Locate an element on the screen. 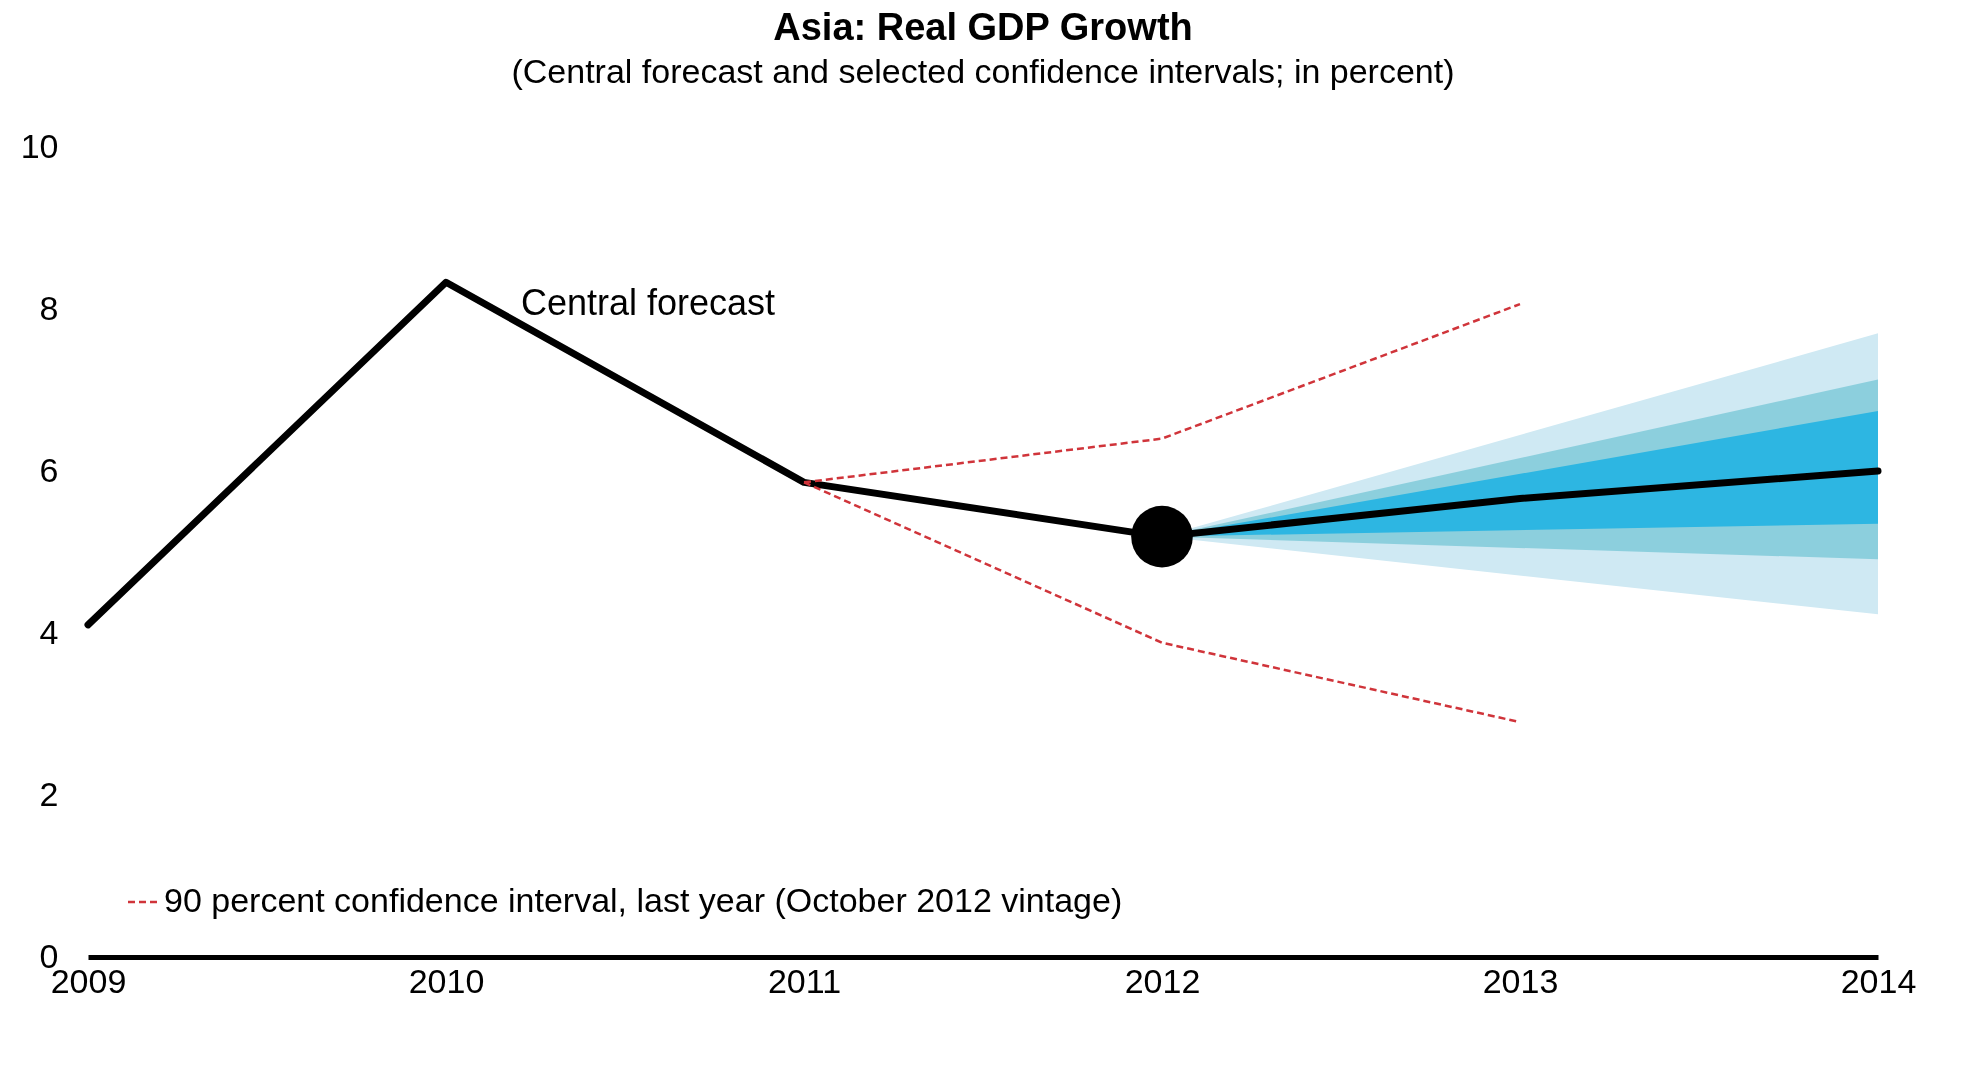 The width and height of the screenshot is (1965, 1069). x-tick-label: 2011 is located at coordinates (804, 980).